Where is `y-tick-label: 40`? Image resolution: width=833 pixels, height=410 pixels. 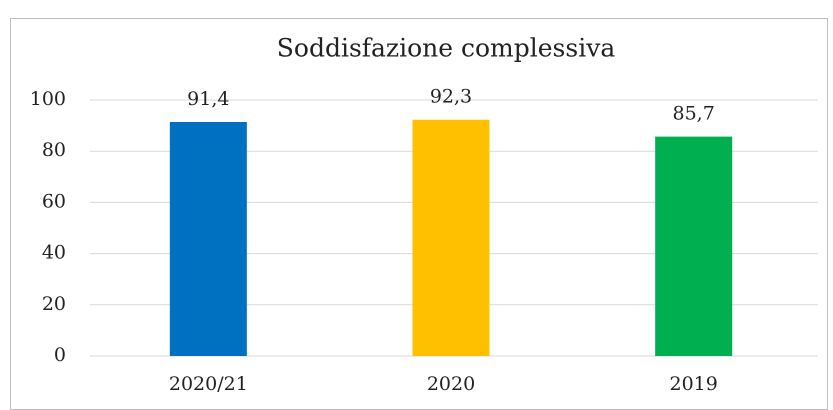 y-tick-label: 40 is located at coordinates (54, 253).